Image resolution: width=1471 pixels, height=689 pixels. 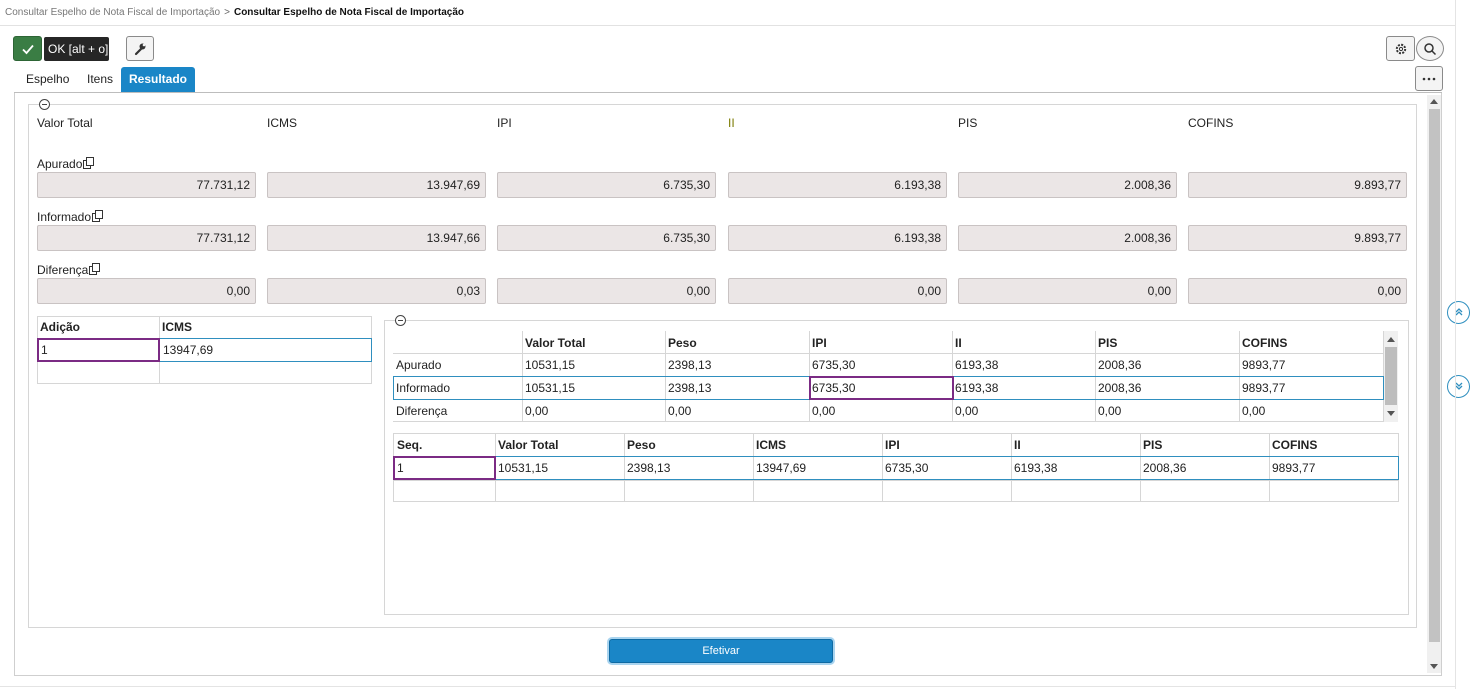 What do you see at coordinates (400, 468) in the screenshot?
I see `seq-cell: 1` at bounding box center [400, 468].